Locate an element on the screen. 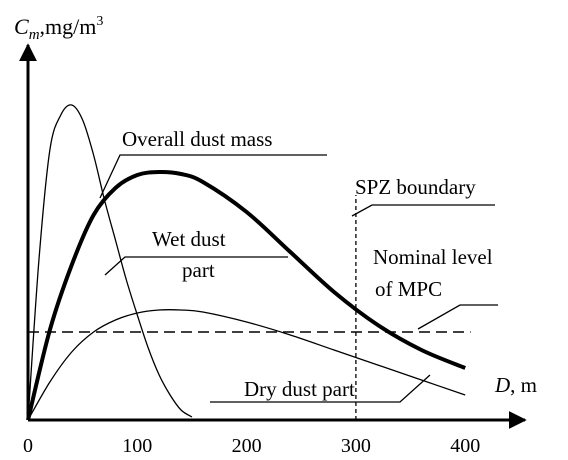  annotation-mpc-line1: Nominal level is located at coordinates (433, 257).